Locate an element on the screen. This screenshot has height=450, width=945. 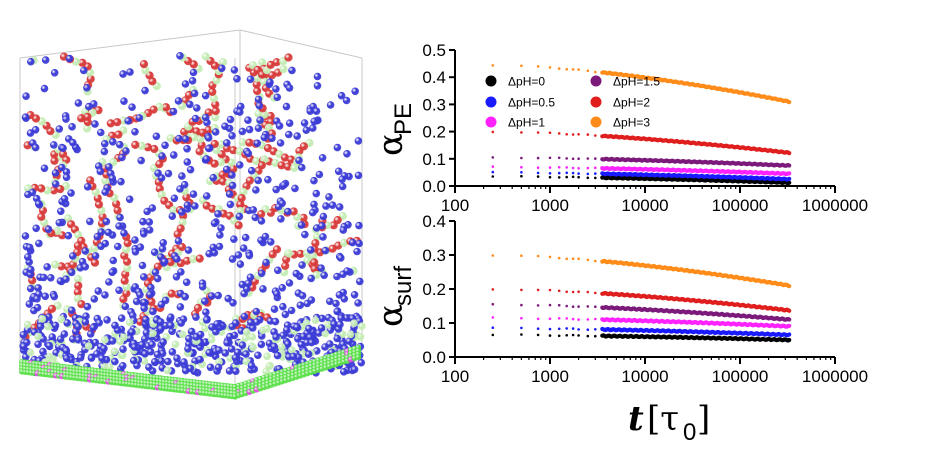
x-label-symbol: t is located at coordinates (636, 419).